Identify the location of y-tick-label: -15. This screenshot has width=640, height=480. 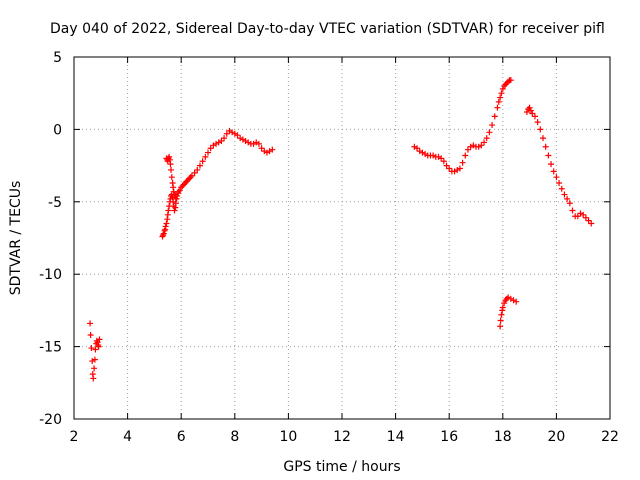
(50, 348).